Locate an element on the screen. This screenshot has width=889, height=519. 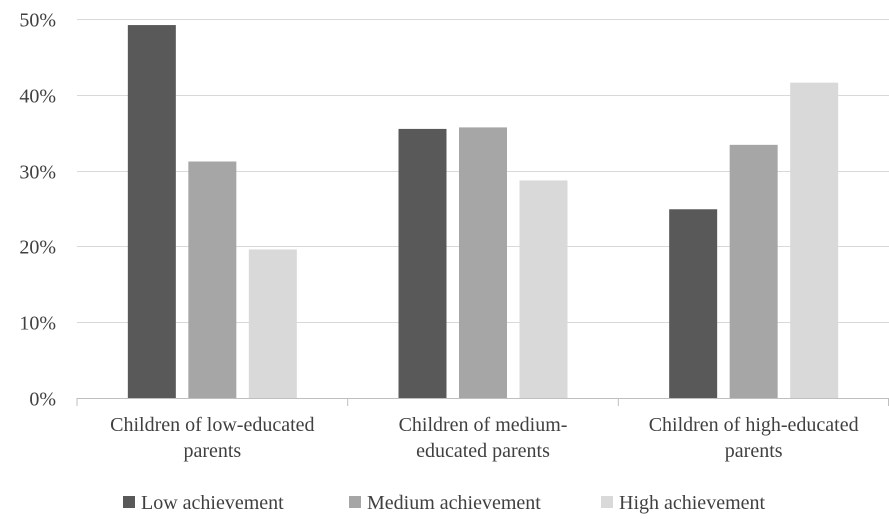
legend-label: Medium achievement is located at coordinates (454, 503).